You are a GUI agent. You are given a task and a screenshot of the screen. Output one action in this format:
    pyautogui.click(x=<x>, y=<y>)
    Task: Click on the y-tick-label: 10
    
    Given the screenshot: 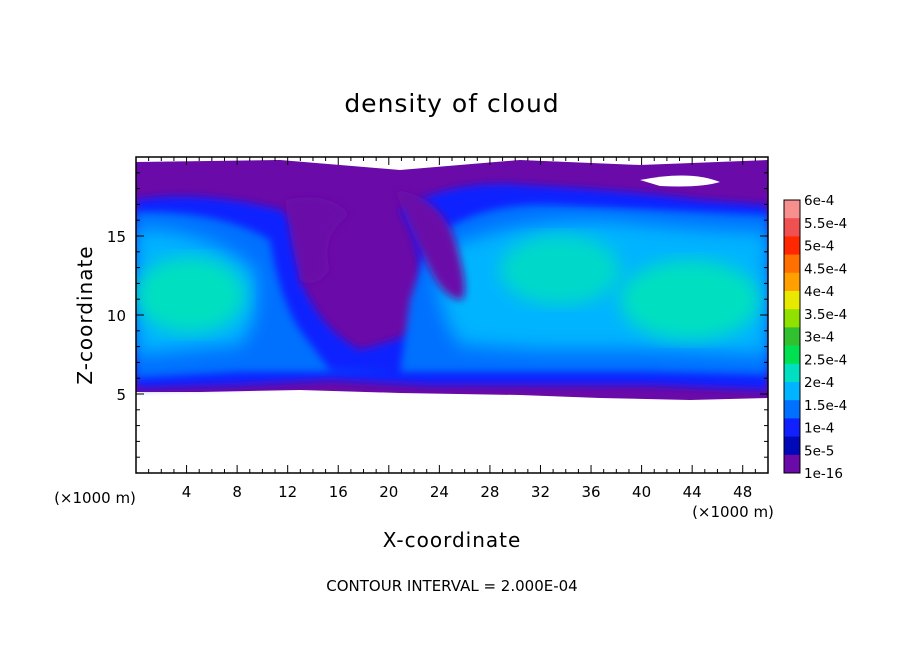 What is the action you would take?
    pyautogui.click(x=116, y=316)
    